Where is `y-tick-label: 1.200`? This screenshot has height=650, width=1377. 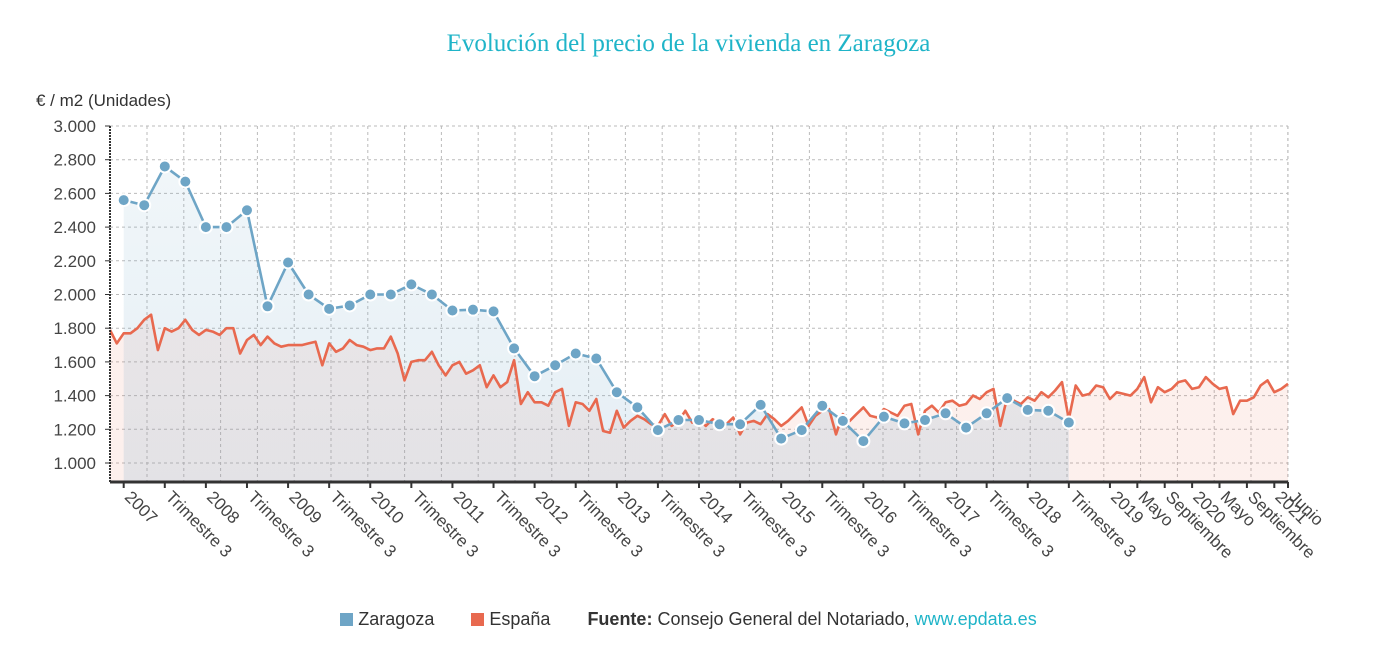 y-tick-label: 1.200 is located at coordinates (74, 429).